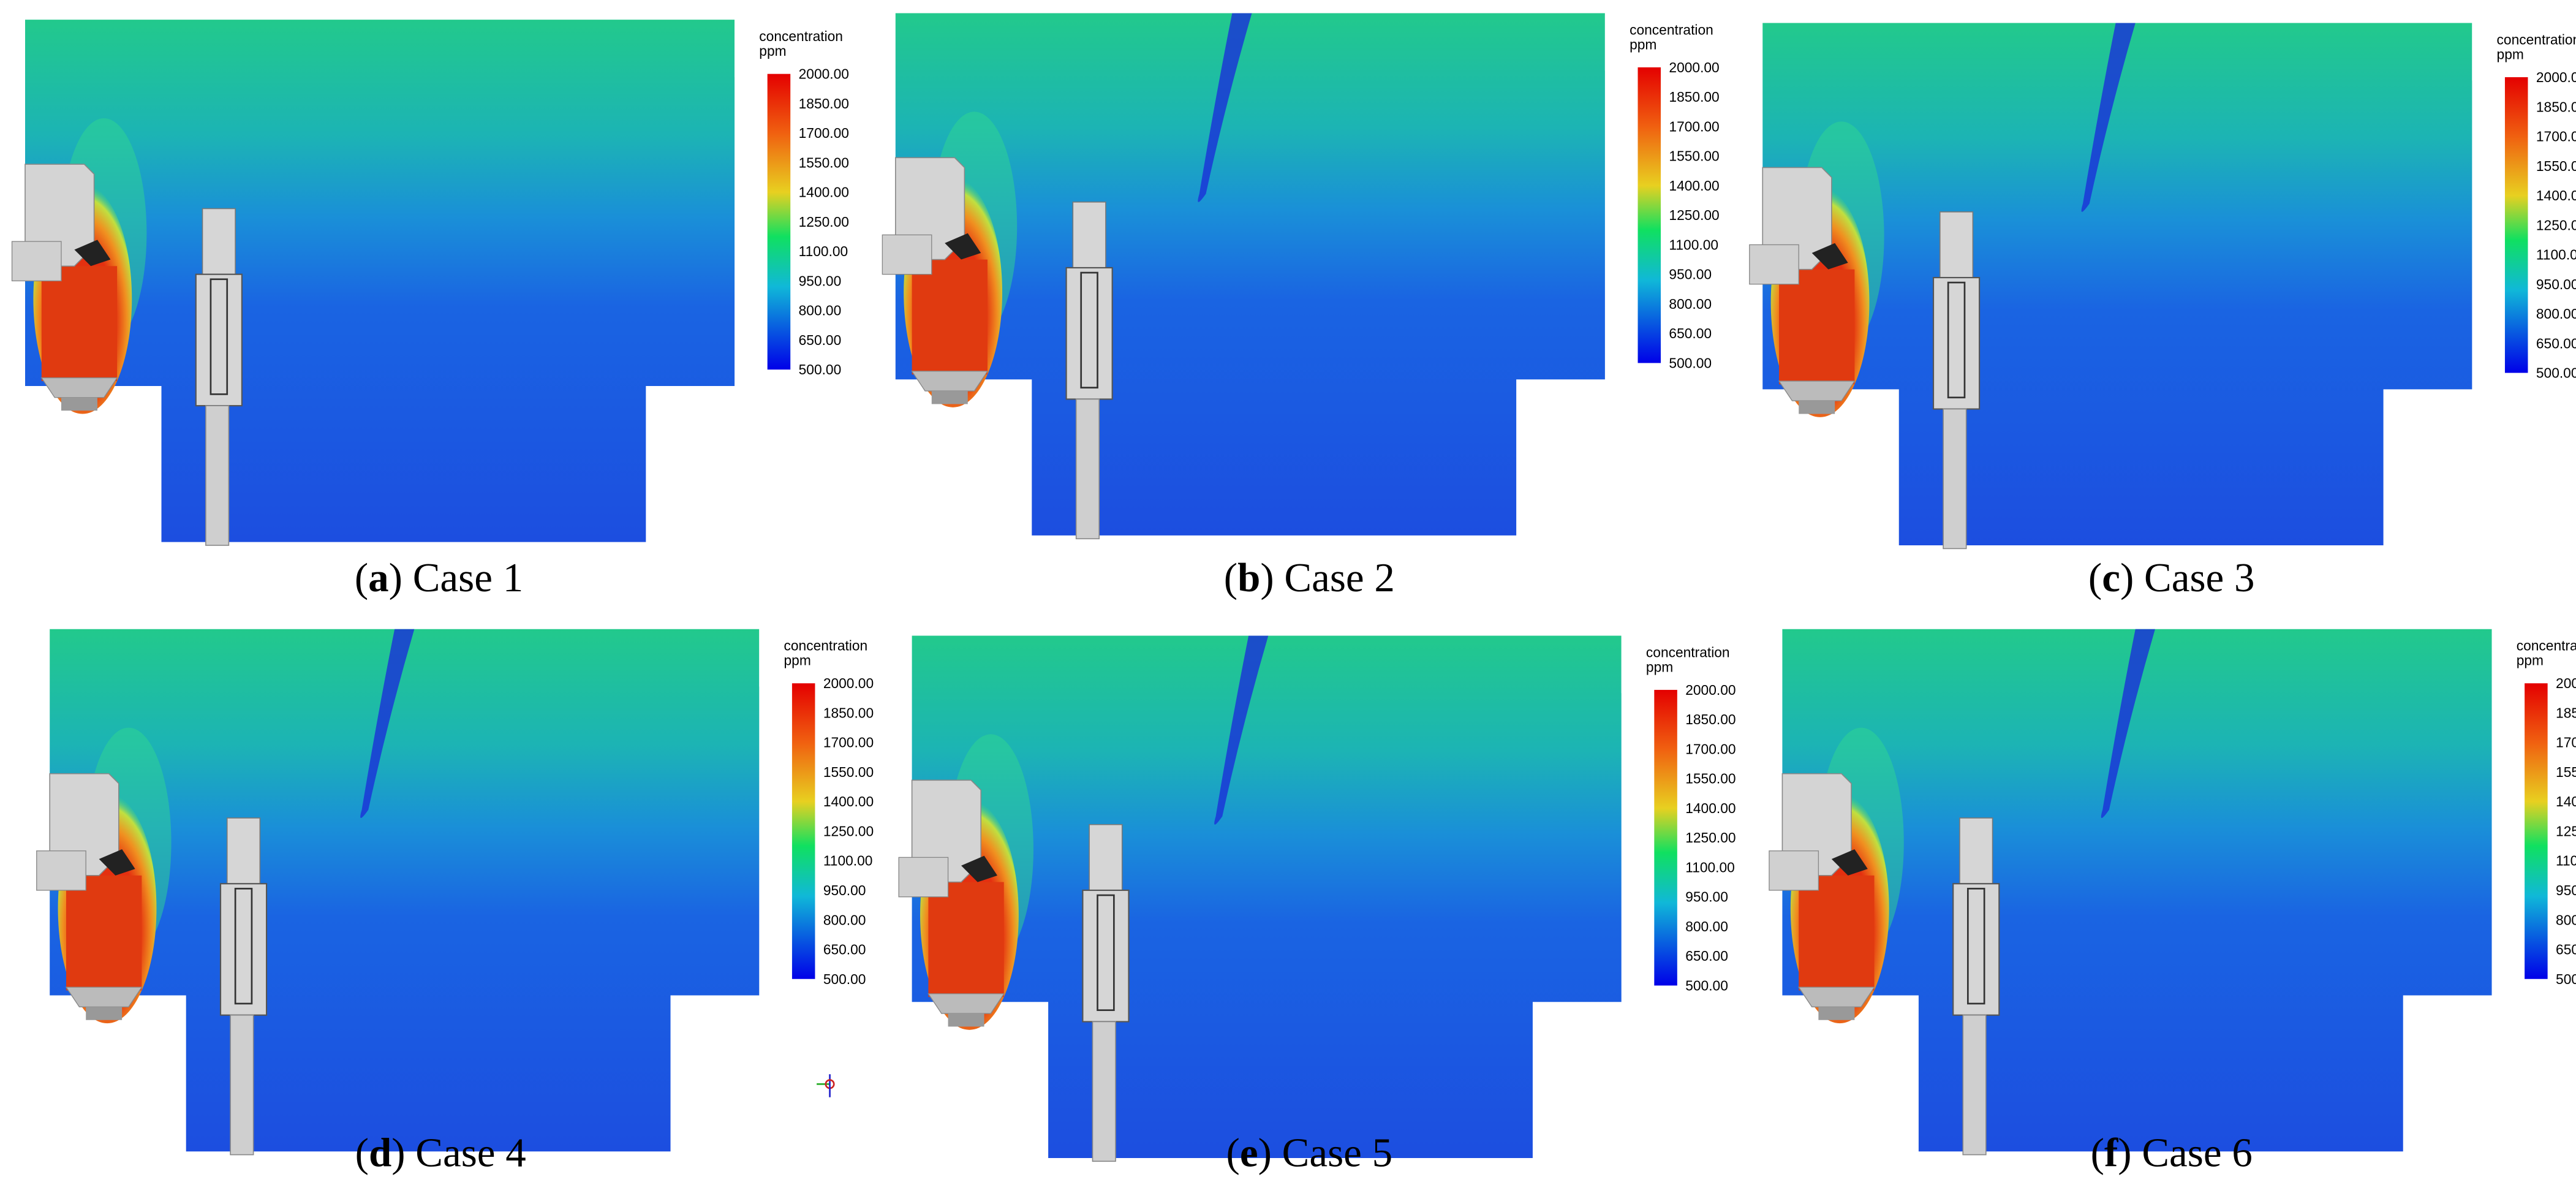  Describe the element at coordinates (1087, 469) in the screenshot. I see `electrode-rod` at that location.